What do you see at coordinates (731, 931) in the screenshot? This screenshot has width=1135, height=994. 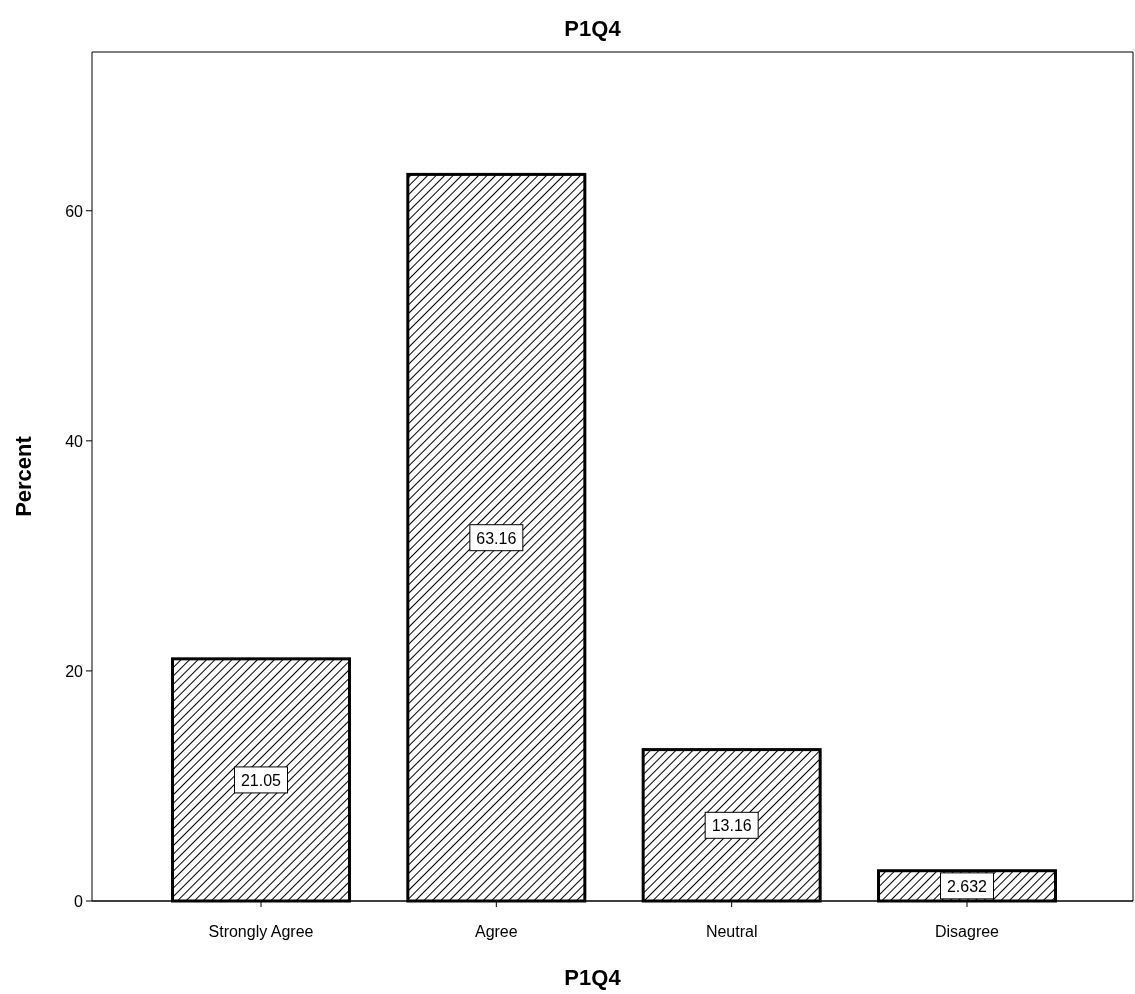 I see `x-tick-label: Neutral` at bounding box center [731, 931].